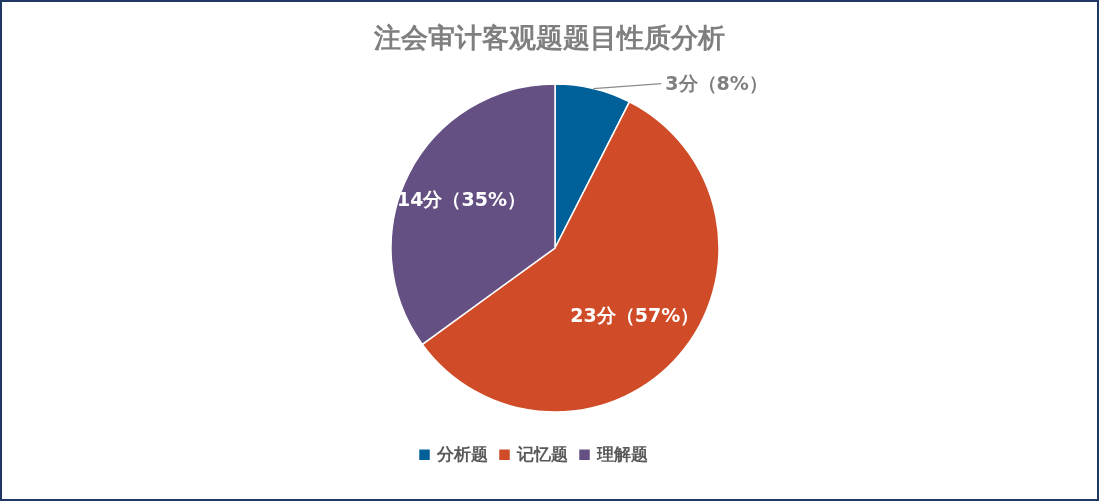  What do you see at coordinates (622, 453) in the screenshot?
I see `legend-label: 理解题` at bounding box center [622, 453].